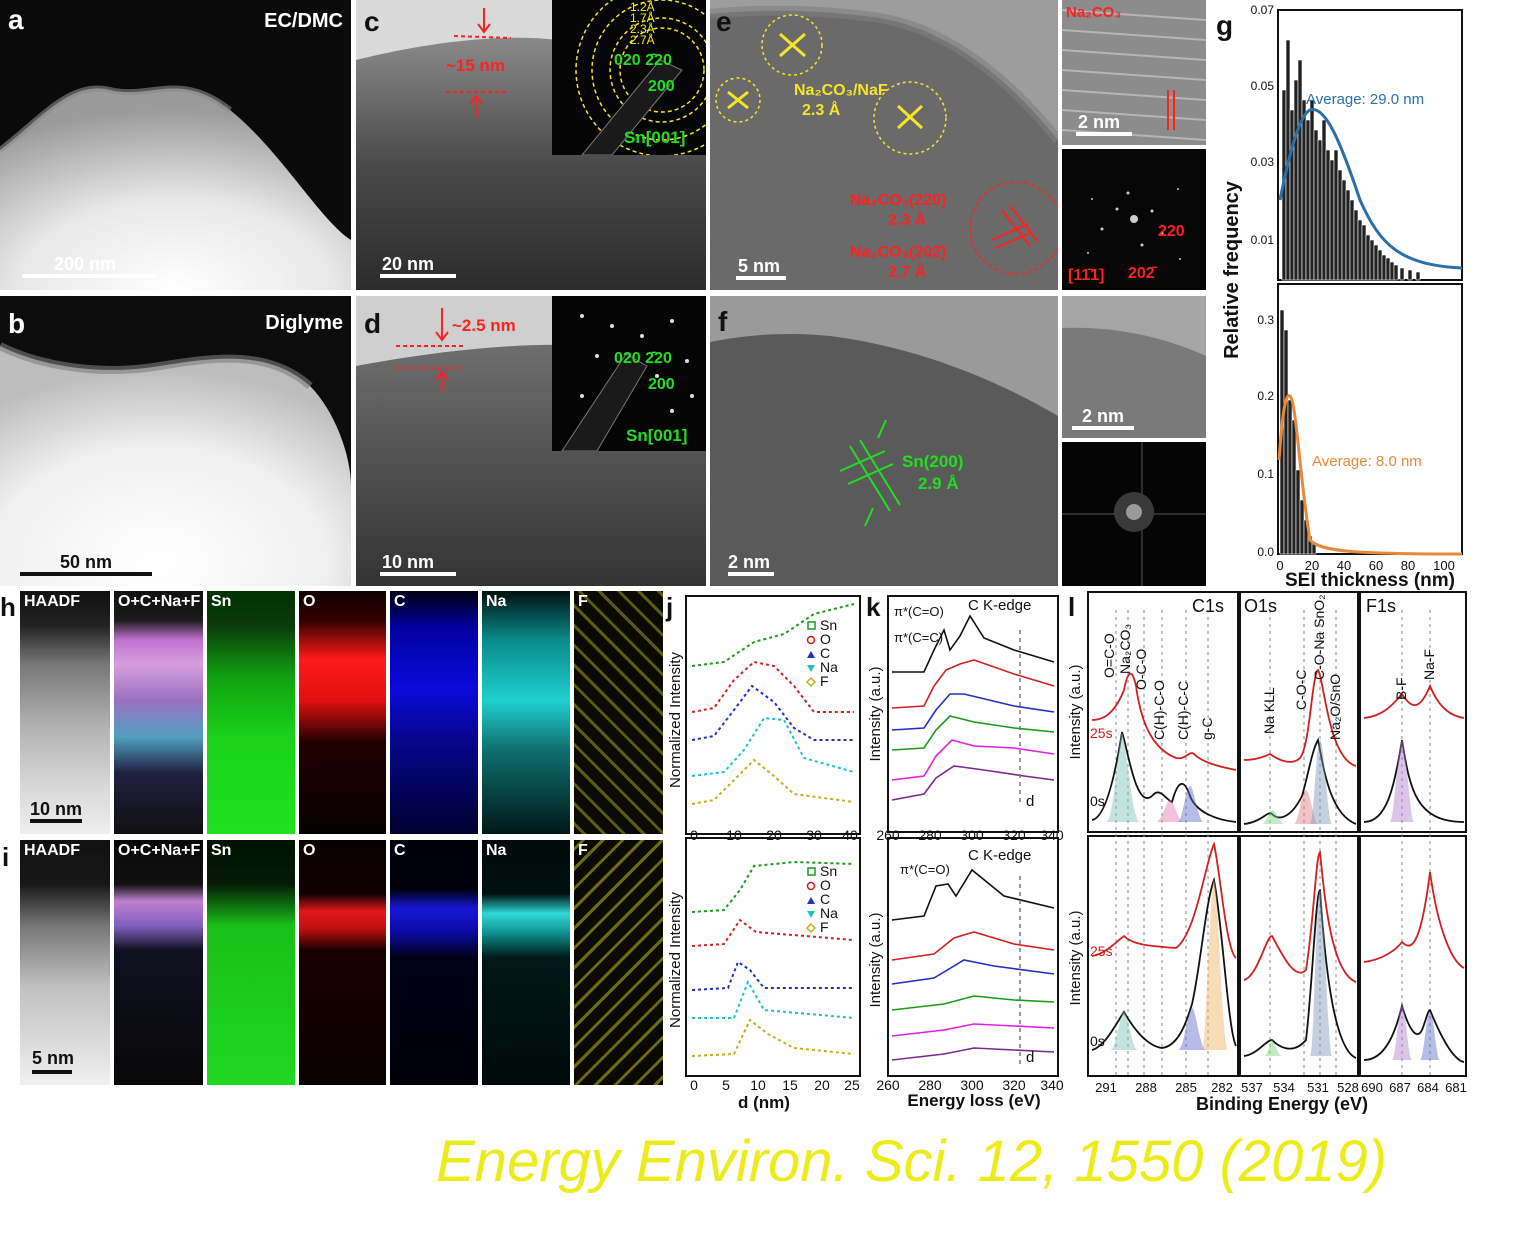 This screenshot has width=1526, height=1242. I want to click on panel-j-top-ylabel: Normalized Intensity, so click(675, 720).